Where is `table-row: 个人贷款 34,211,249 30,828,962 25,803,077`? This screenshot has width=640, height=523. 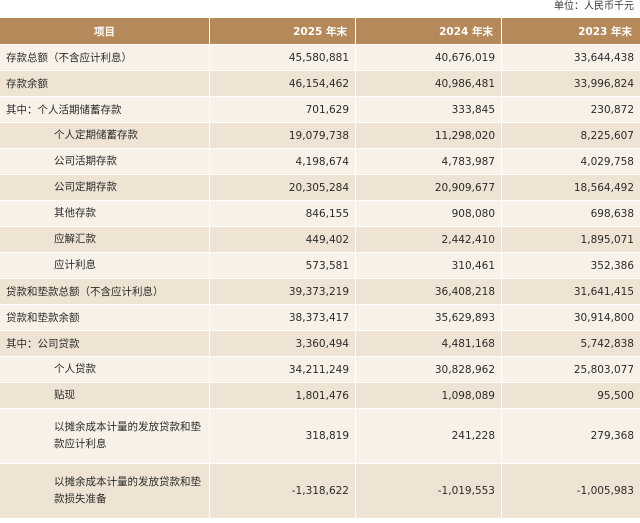 table-row: 个人贷款 34,211,249 30,828,962 25,803,077 is located at coordinates (320, 369).